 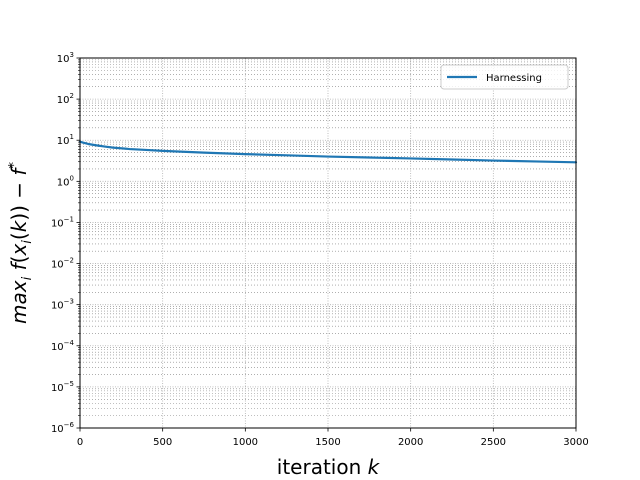 I want to click on x-tick-label: 0, so click(x=80, y=442).